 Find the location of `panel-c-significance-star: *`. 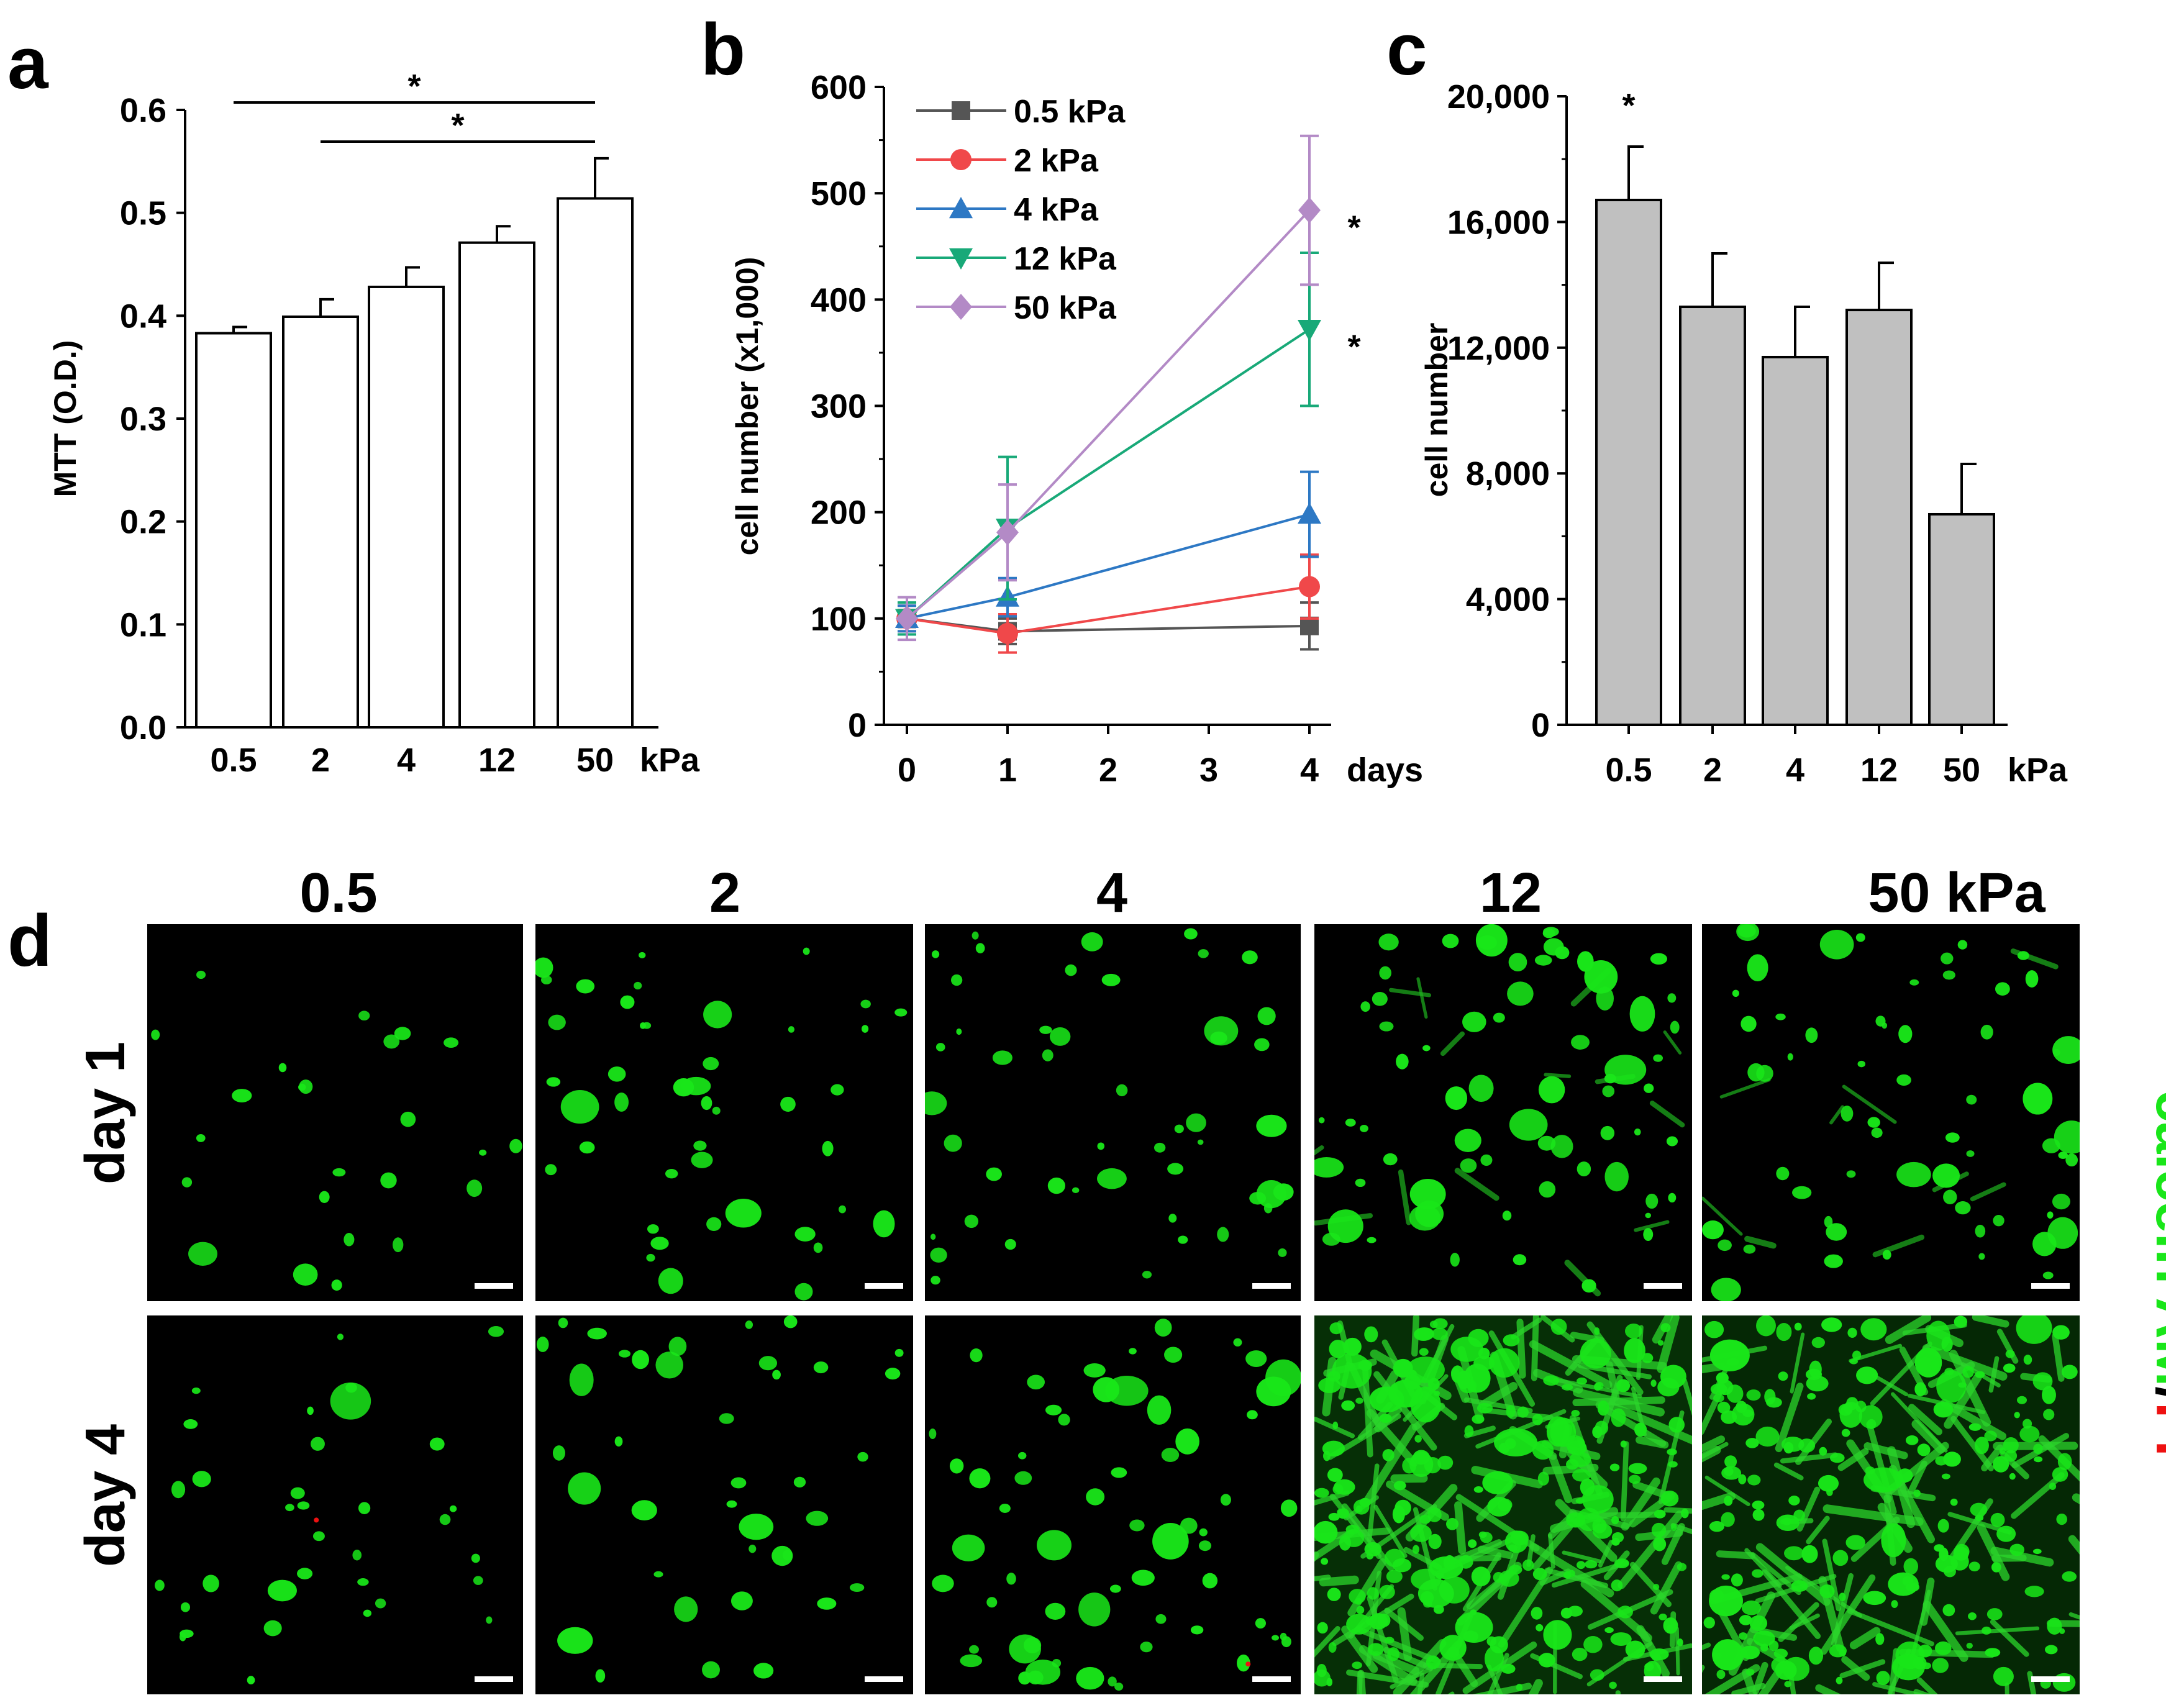

panel-c-significance-star: * is located at coordinates (1629, 105).